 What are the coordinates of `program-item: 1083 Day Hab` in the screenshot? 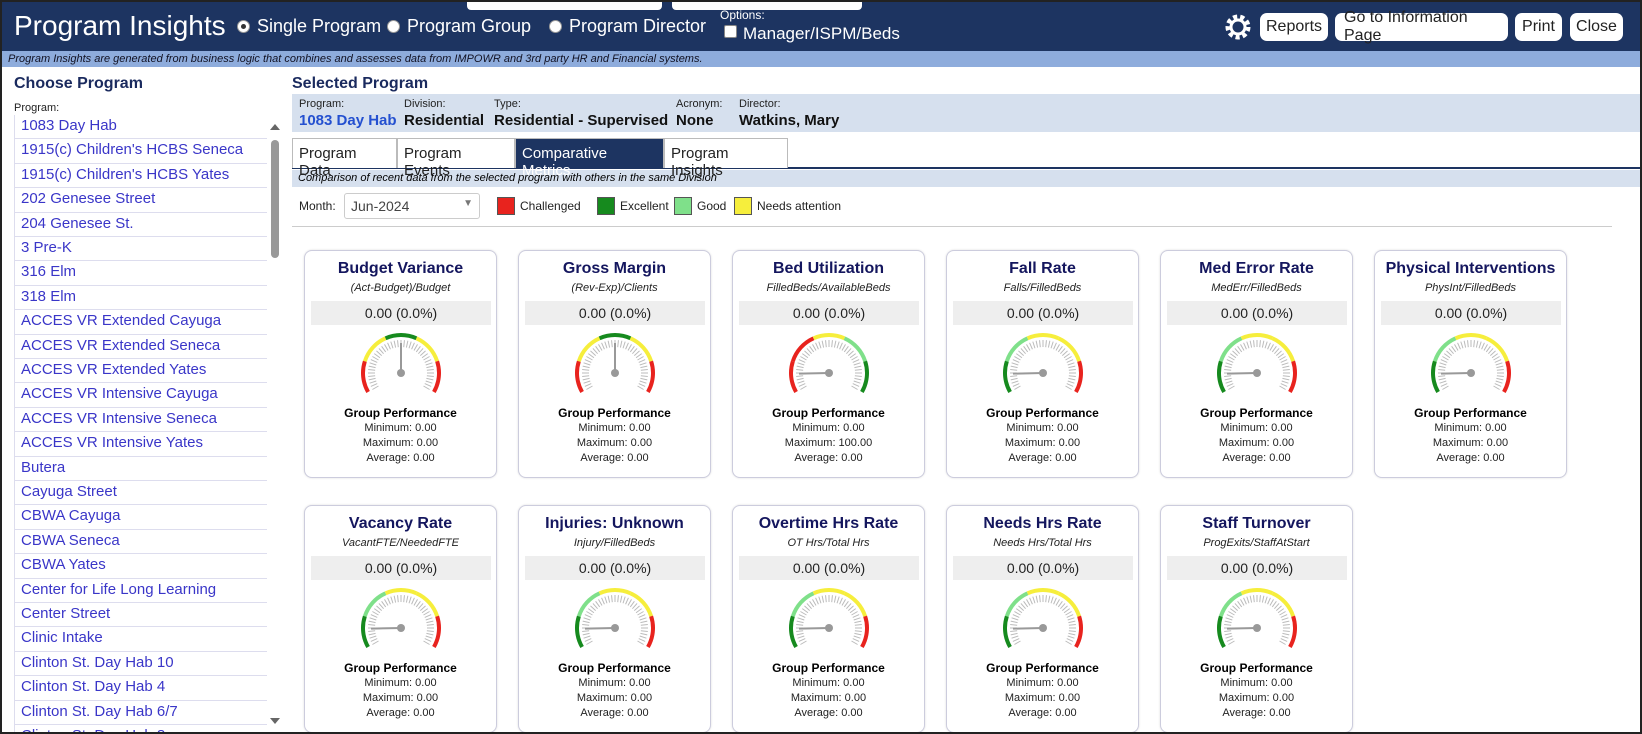 It's located at (140, 127).